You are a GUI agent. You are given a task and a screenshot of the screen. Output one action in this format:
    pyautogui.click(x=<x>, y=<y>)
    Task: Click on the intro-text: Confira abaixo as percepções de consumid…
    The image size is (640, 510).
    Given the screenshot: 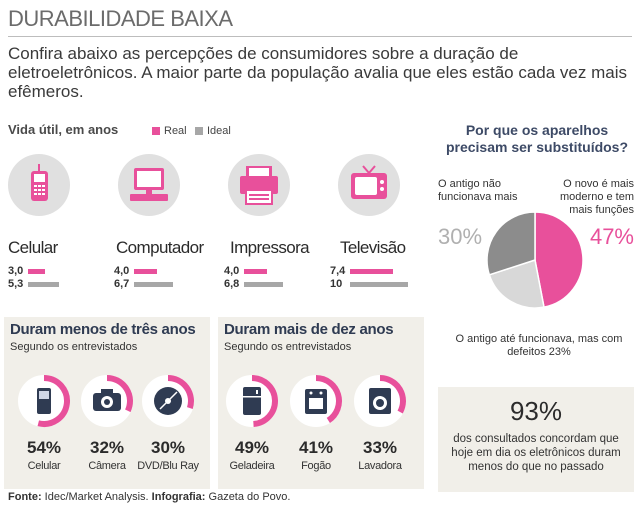 What is the action you would take?
    pyautogui.click(x=317, y=72)
    